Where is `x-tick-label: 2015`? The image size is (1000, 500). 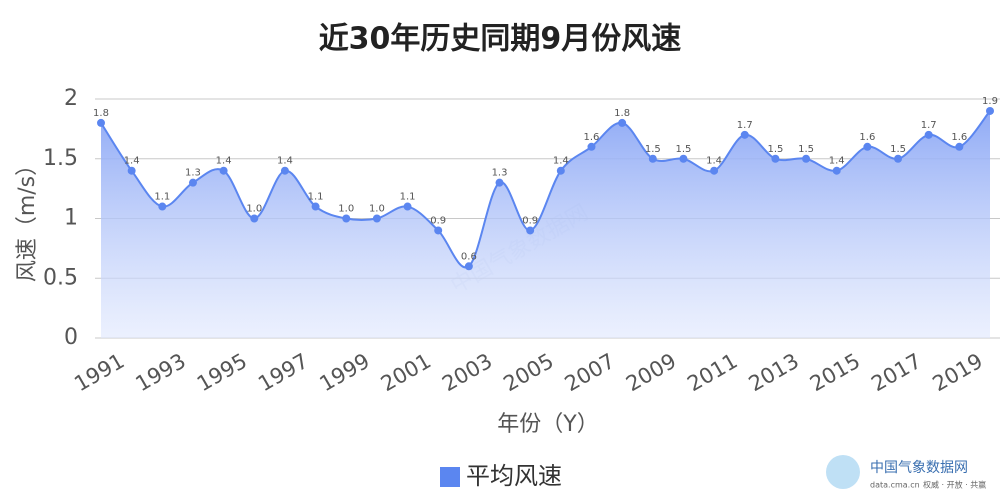 x-tick-label: 2015 is located at coordinates (835, 373).